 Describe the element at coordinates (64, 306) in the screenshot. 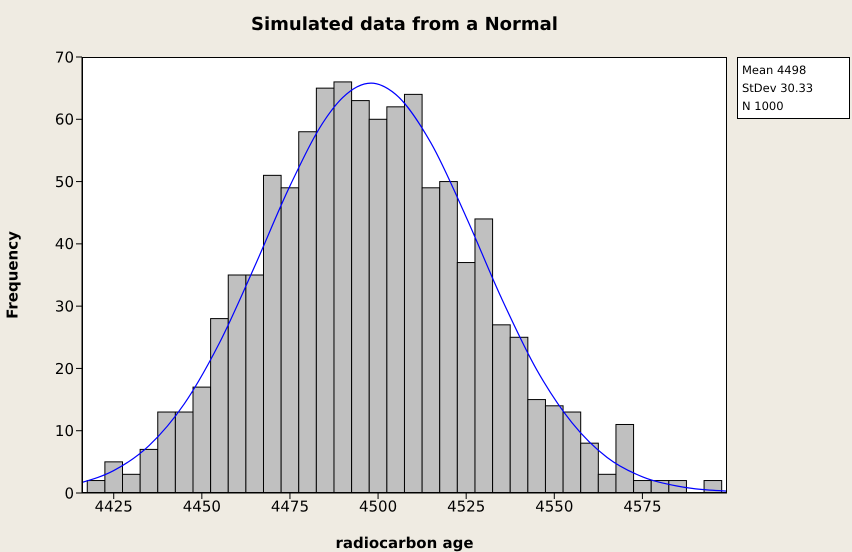

I see `y-tick-label: 30` at that location.